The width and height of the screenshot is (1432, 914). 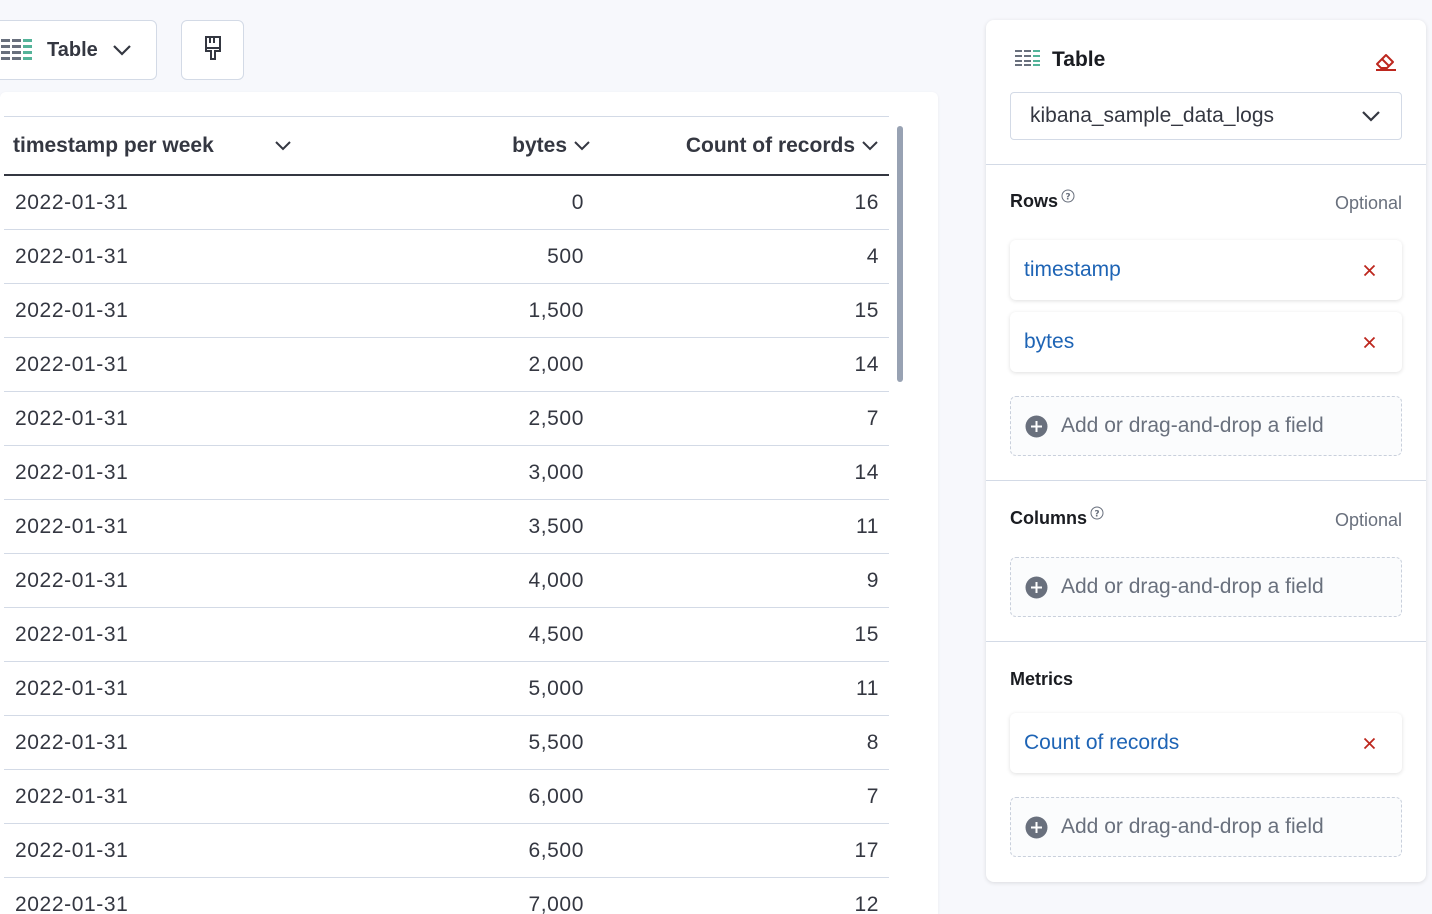 I want to click on paintbrush-icon, so click(x=213, y=50).